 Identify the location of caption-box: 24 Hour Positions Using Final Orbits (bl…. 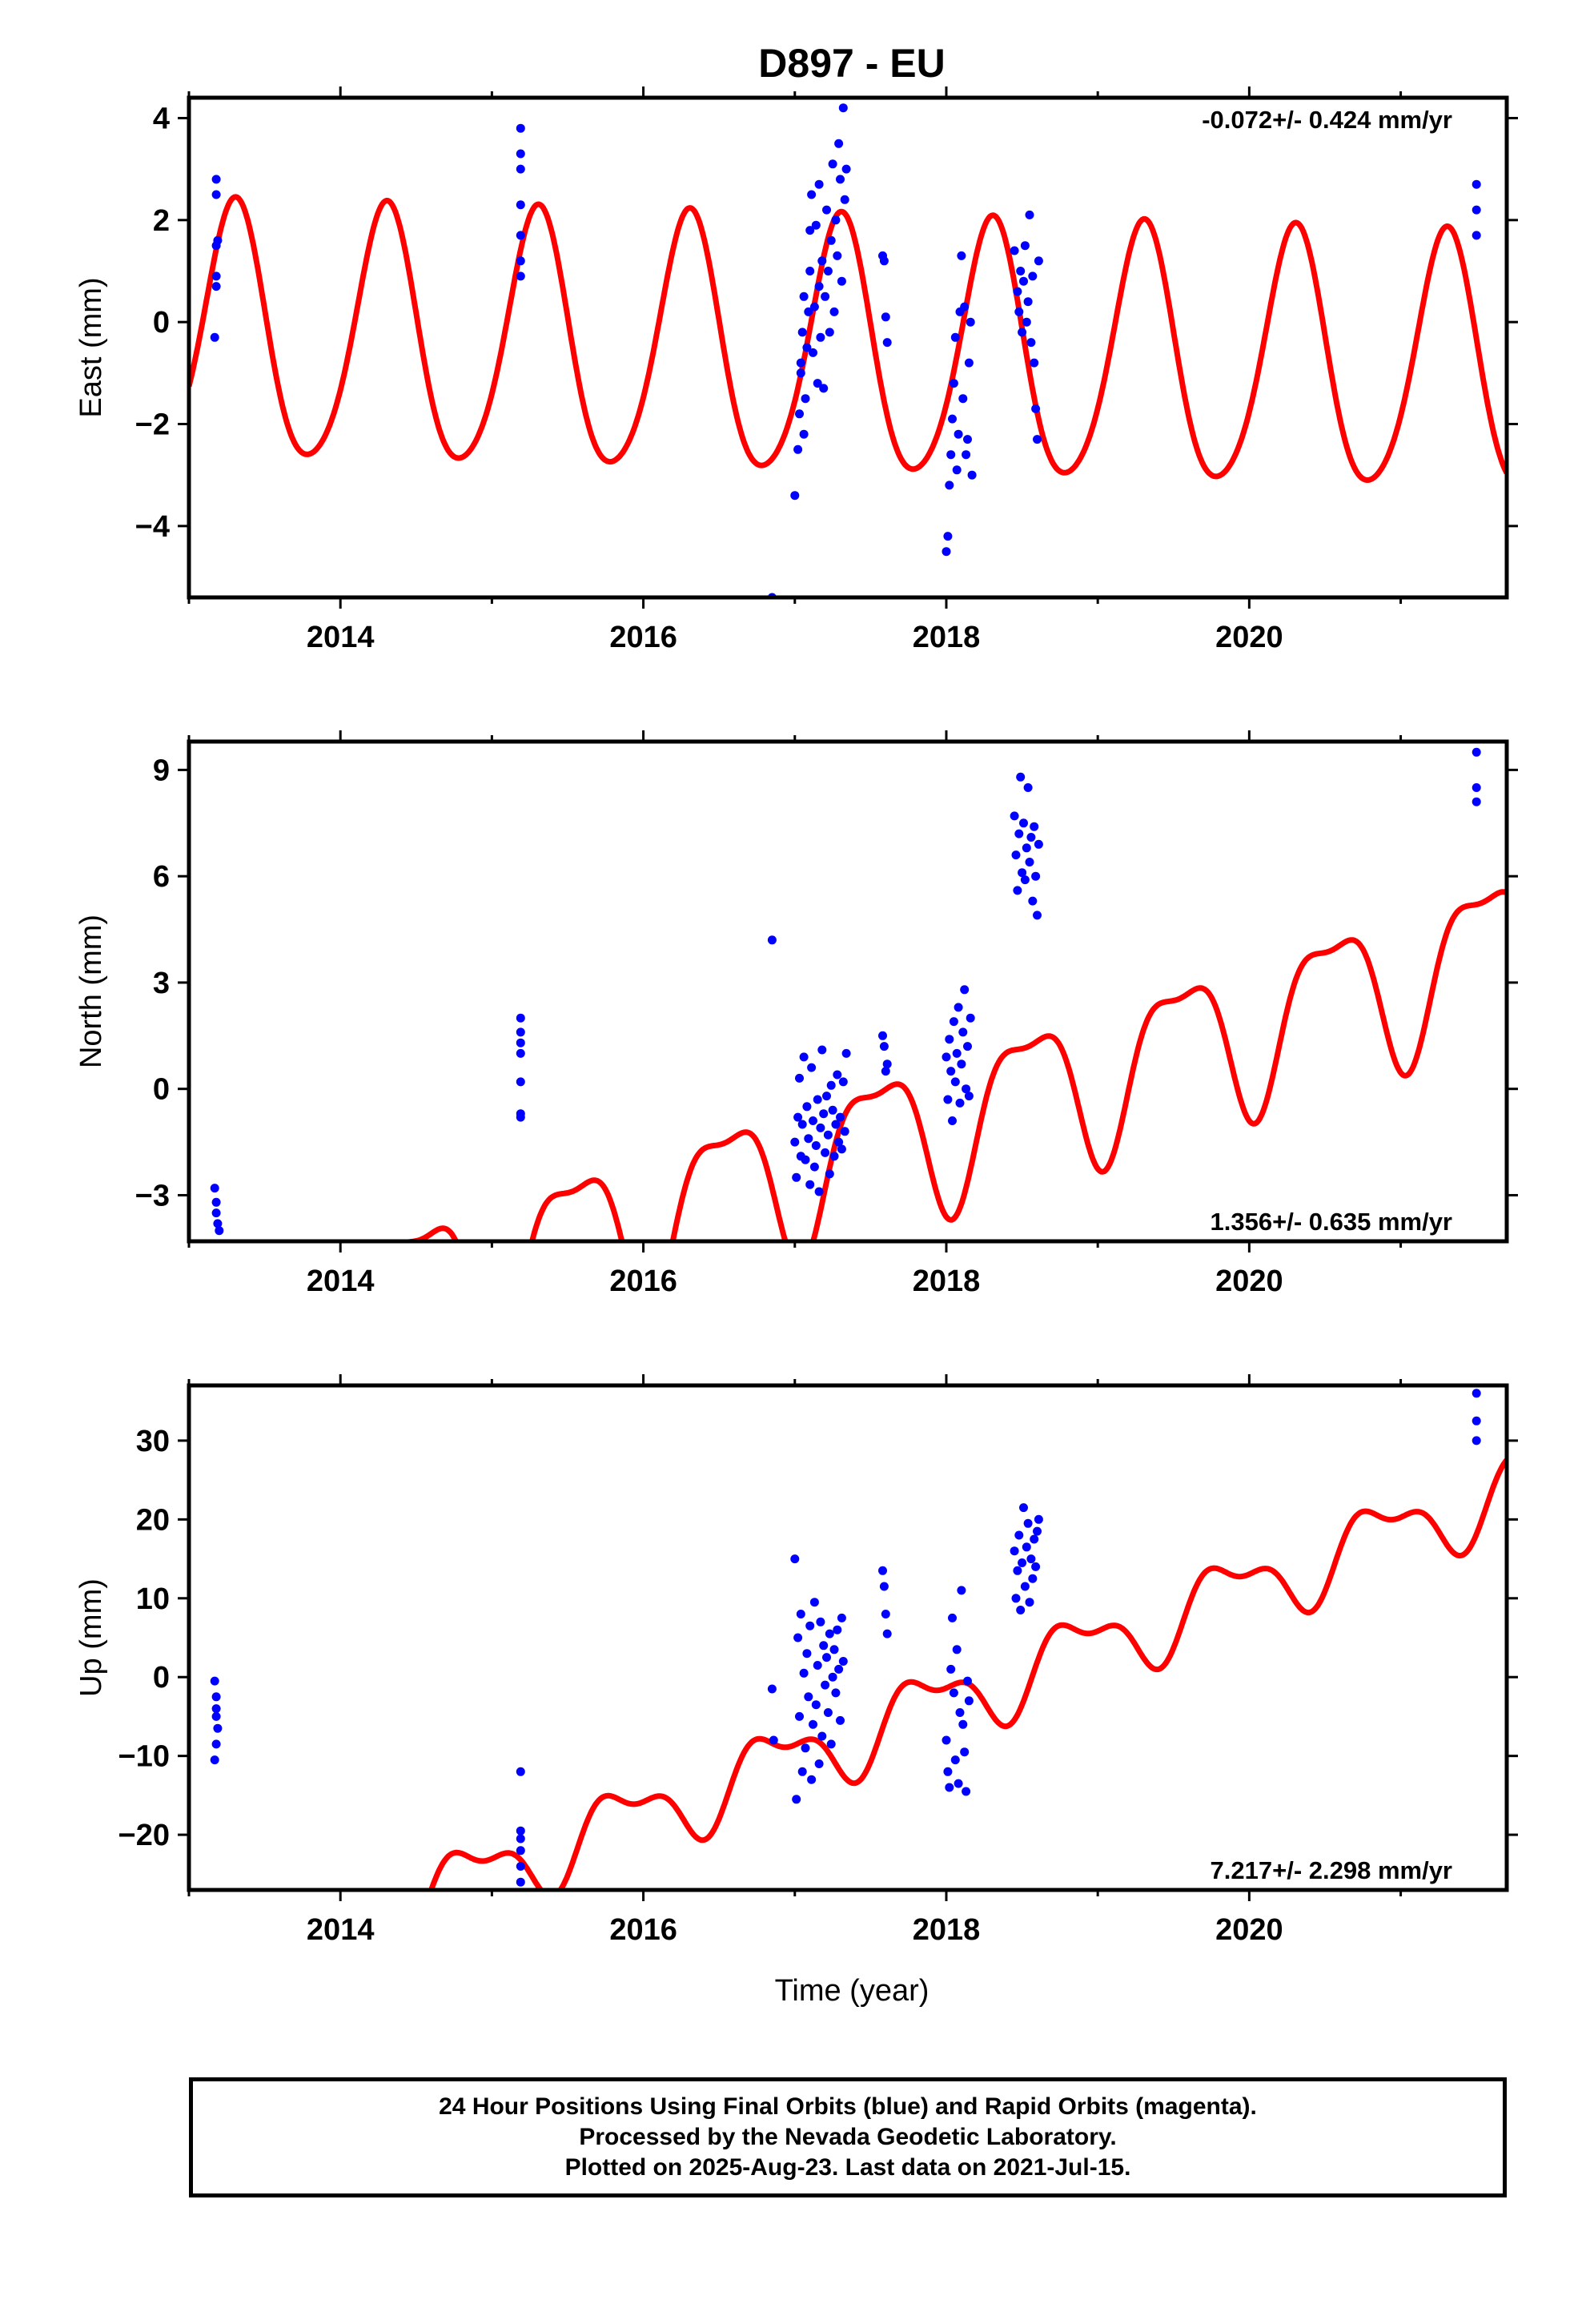
(848, 2137).